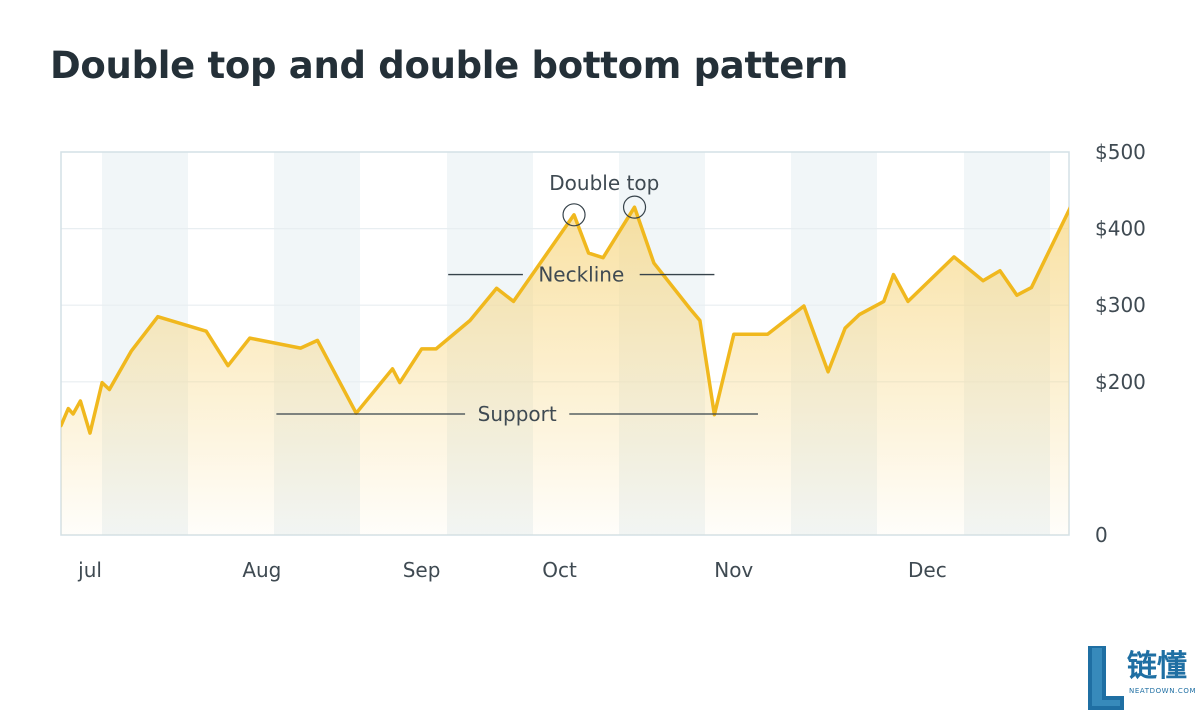 The width and height of the screenshot is (1200, 714). What do you see at coordinates (604, 183) in the screenshot?
I see `double-top-label: Double top` at bounding box center [604, 183].